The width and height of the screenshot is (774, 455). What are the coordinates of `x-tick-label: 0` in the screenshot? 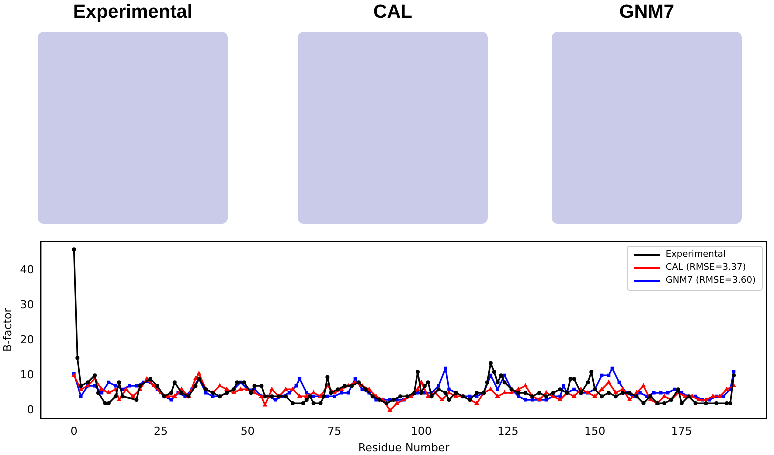 It's located at (74, 431).